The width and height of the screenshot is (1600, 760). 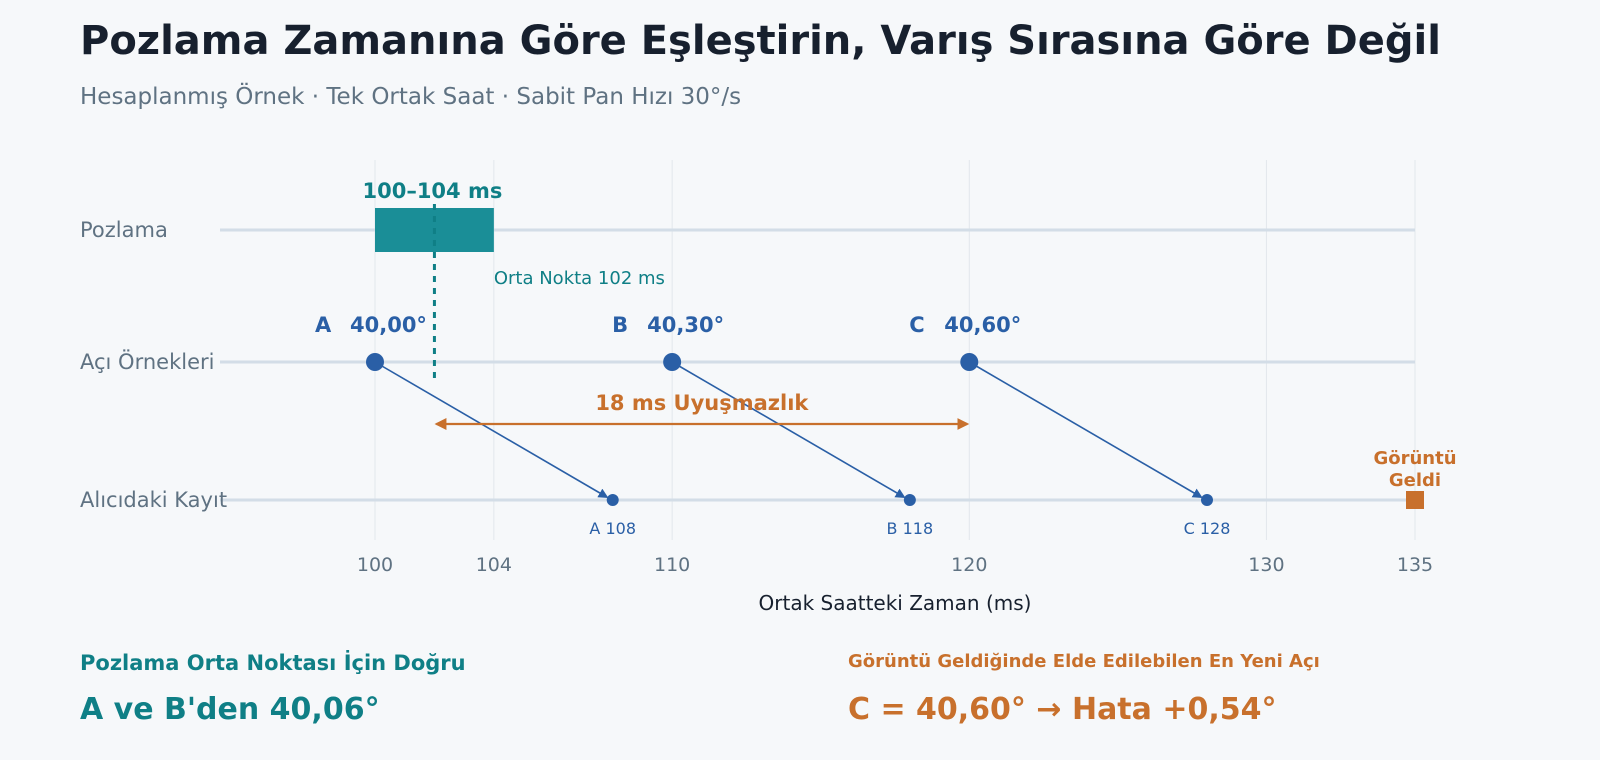 I want to click on arrival-point-B, so click(x=909, y=500).